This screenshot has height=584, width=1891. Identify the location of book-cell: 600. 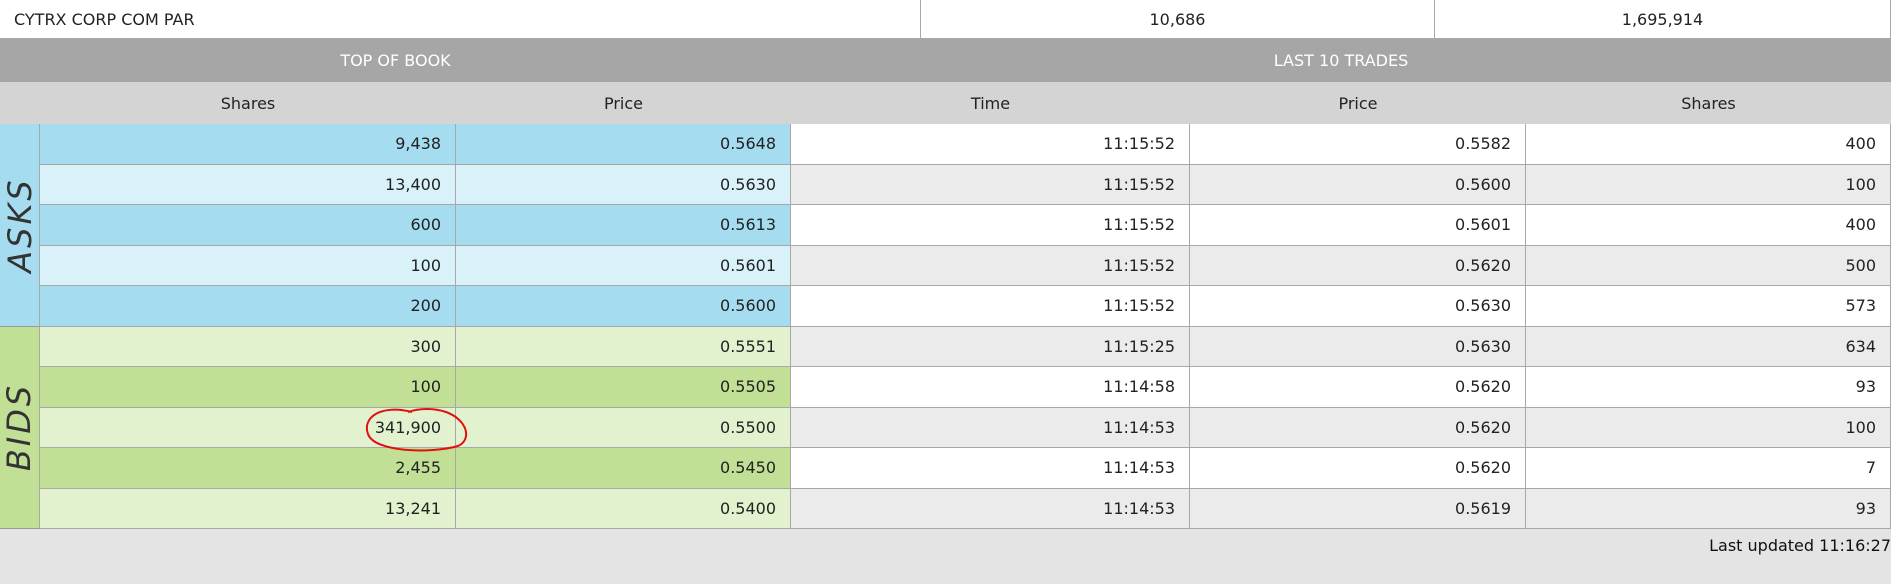
(248, 225).